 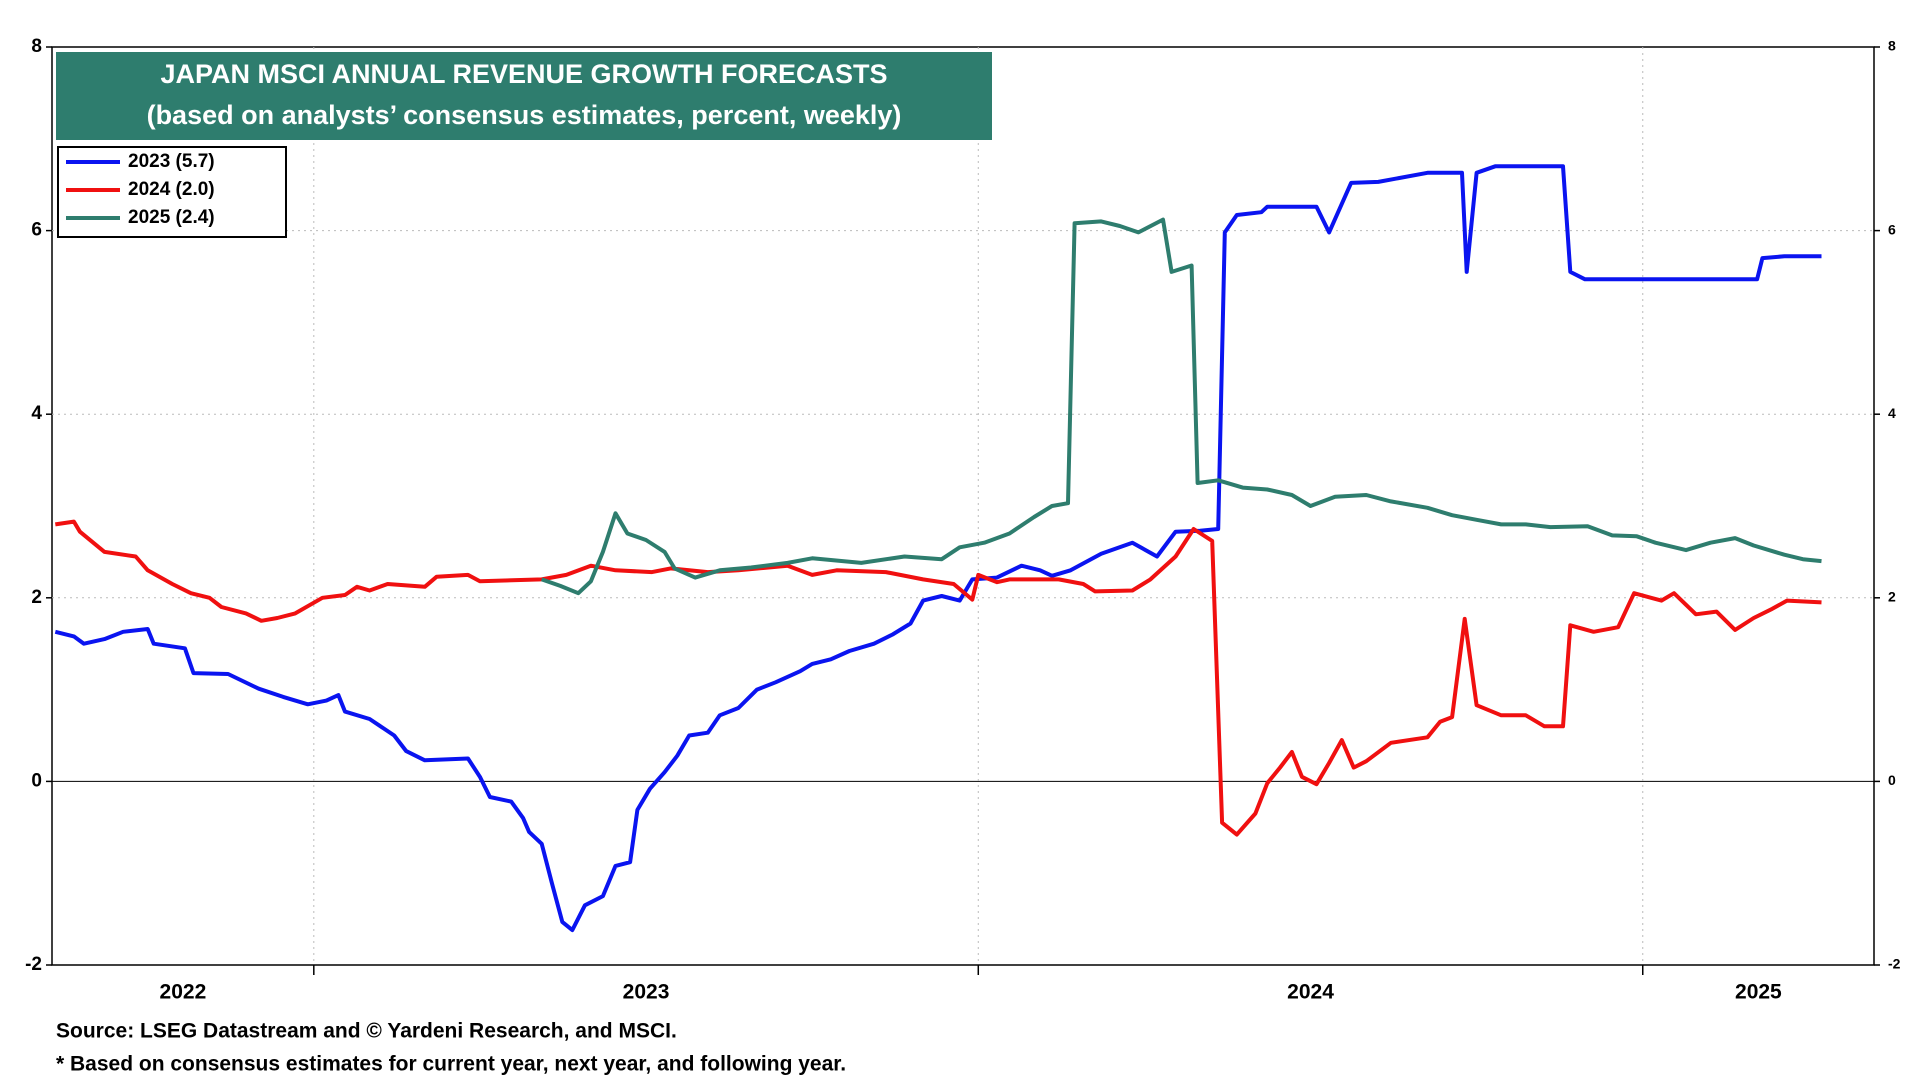 What do you see at coordinates (1892, 780) in the screenshot?
I see `y2-tick-label: 0` at bounding box center [1892, 780].